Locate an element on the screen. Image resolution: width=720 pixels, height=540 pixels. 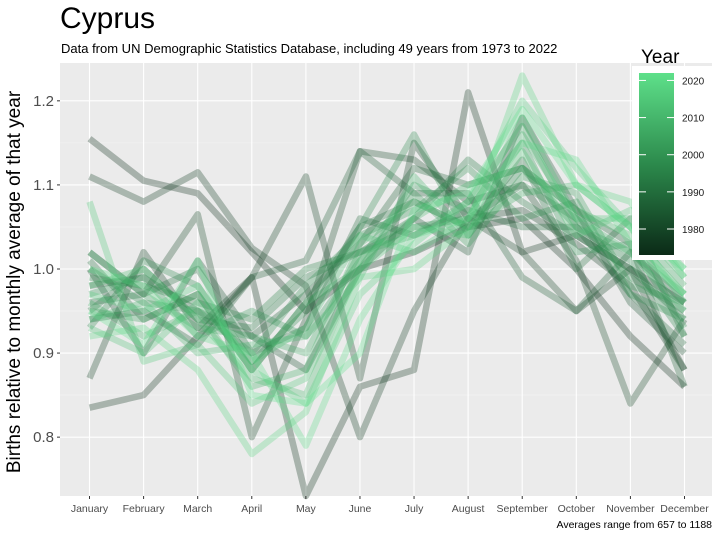
x-tick-label: April is located at coordinates (251, 509).